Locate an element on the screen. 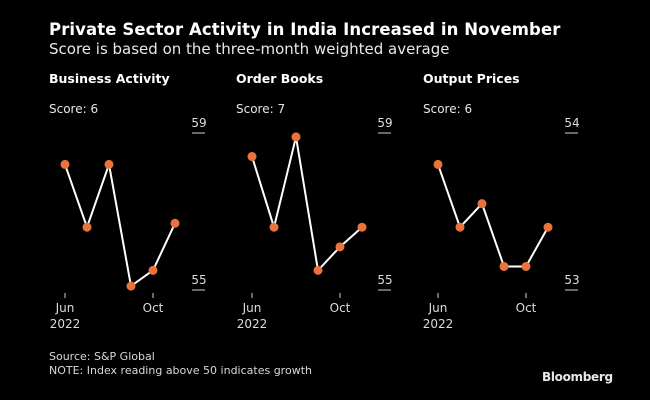 This screenshot has width=650, height=400. score-business-activity: Score: 6 is located at coordinates (74, 109).